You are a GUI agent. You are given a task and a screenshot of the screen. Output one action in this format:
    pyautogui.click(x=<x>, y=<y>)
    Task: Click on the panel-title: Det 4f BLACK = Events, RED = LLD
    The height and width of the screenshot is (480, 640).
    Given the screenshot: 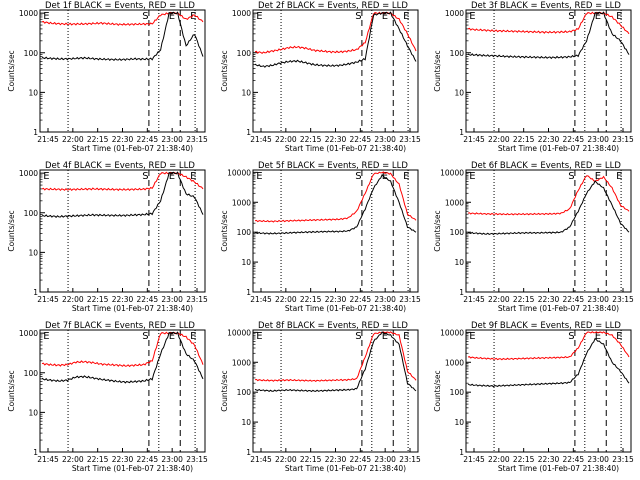 What is the action you would take?
    pyautogui.click(x=120, y=166)
    